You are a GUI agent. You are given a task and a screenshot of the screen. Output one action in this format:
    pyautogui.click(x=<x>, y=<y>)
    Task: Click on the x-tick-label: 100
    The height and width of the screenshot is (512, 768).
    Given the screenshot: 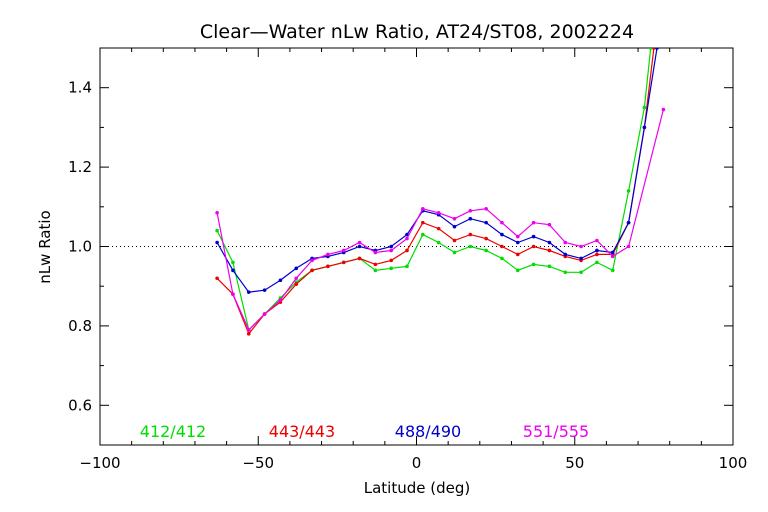 What is the action you would take?
    pyautogui.click(x=733, y=463)
    